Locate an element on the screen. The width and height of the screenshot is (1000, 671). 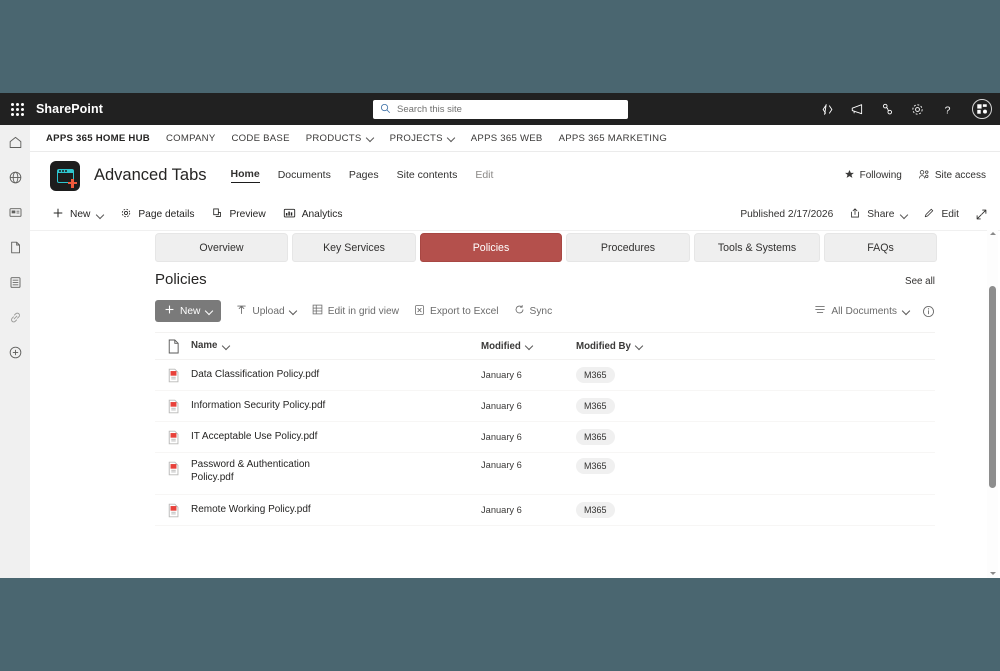
file-name: Password & Authentication Policy.pdf is located at coordinates (266, 468).